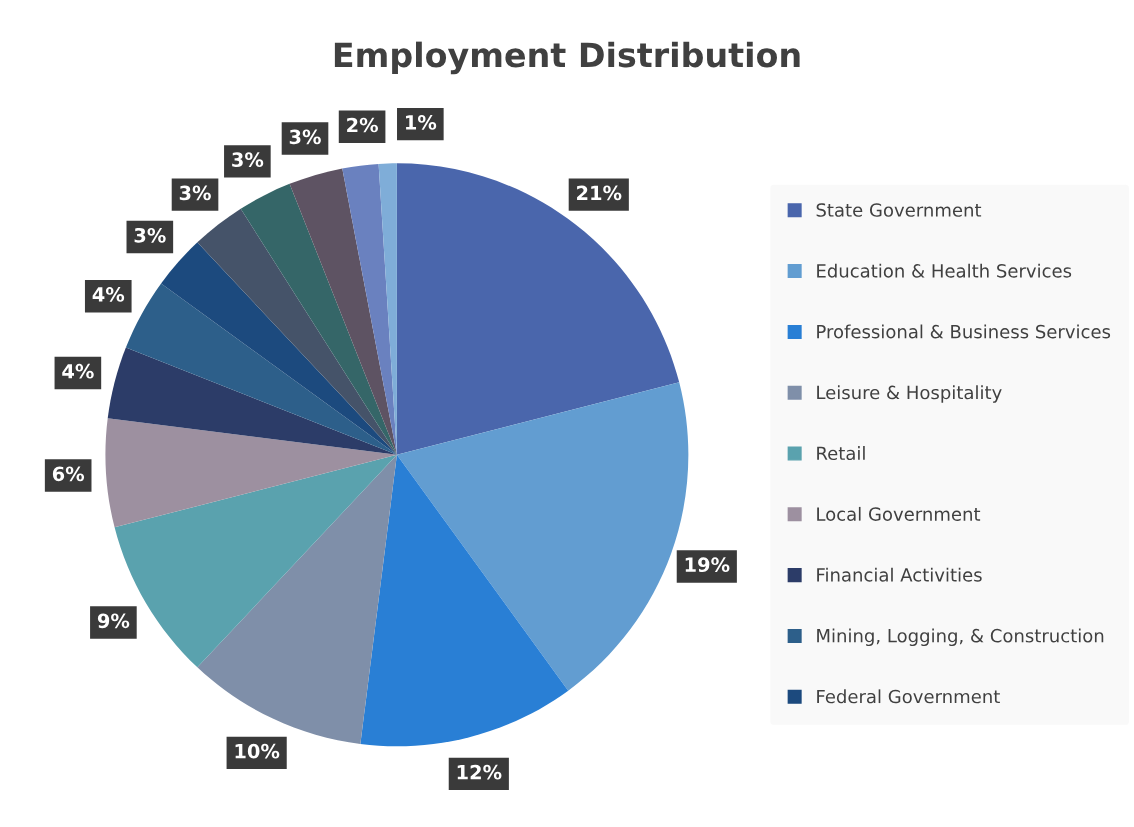  Describe the element at coordinates (841, 453) in the screenshot. I see `legend-label: Retail` at that location.